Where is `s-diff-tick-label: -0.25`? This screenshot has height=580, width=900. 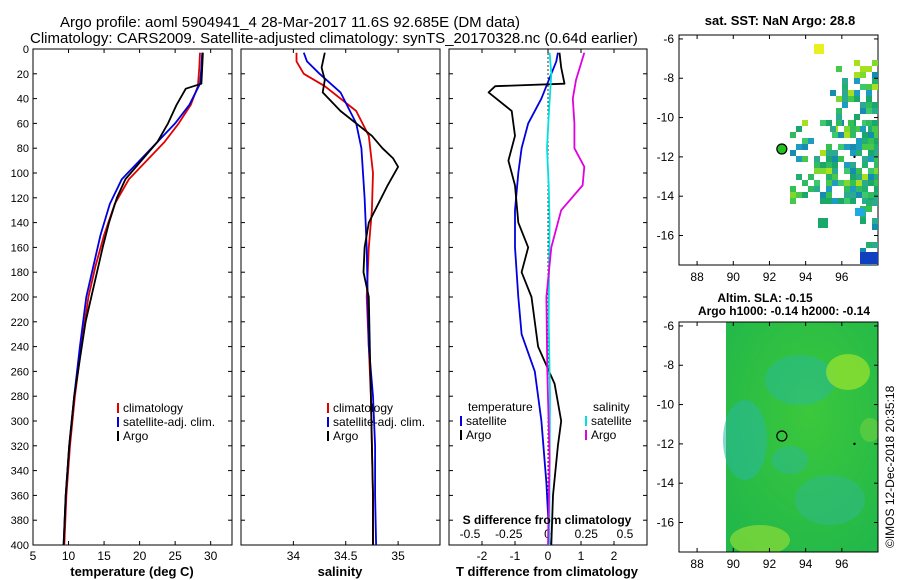 s-diff-tick-label: -0.25 is located at coordinates (509, 534).